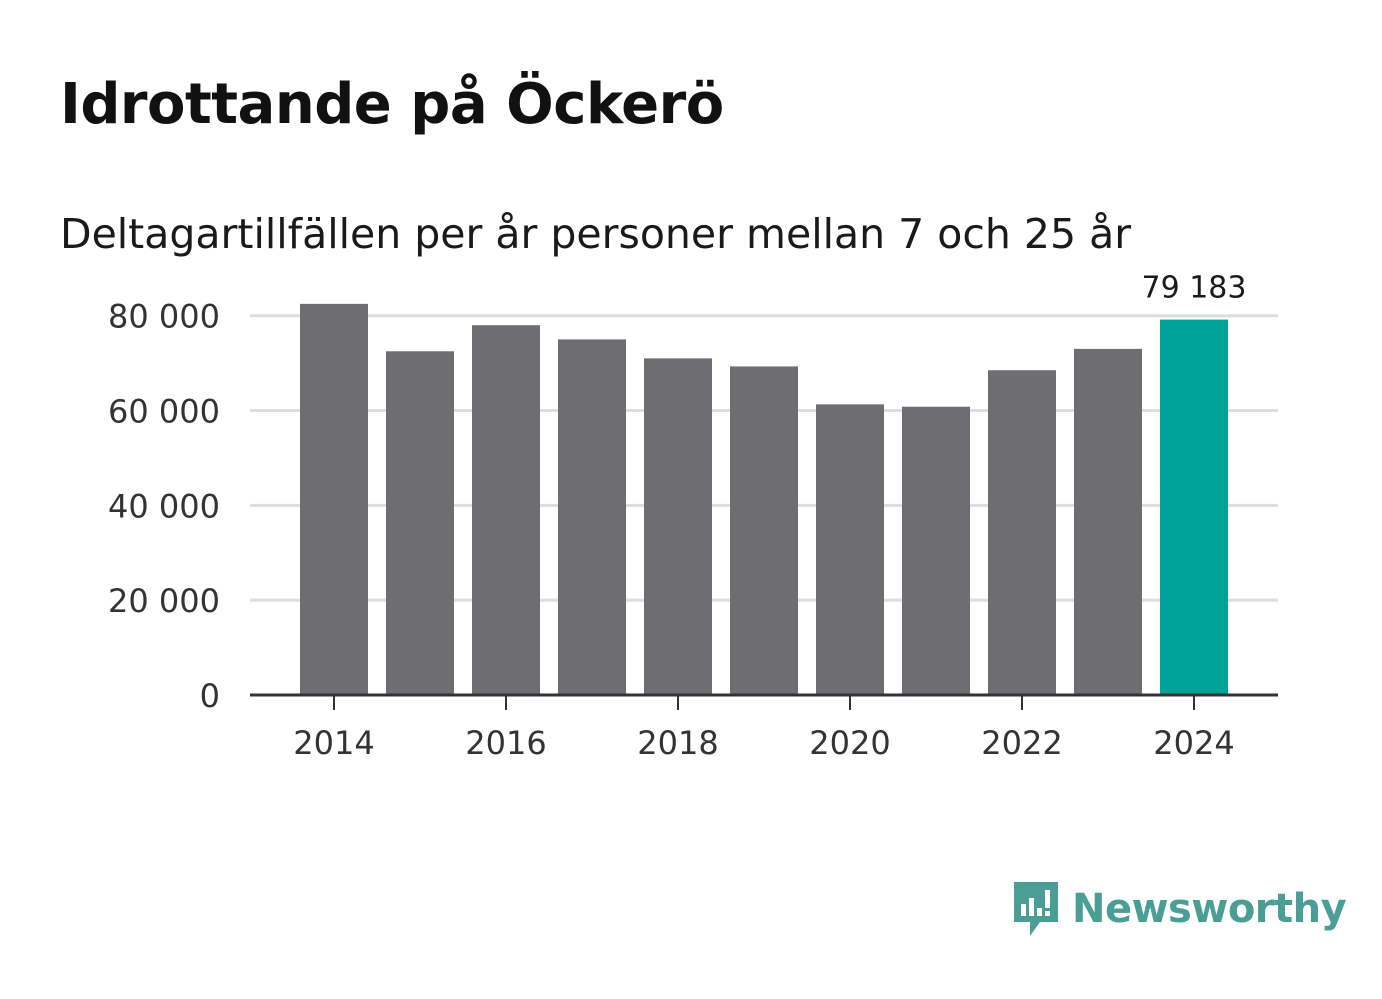 This screenshot has width=1382, height=999. What do you see at coordinates (505, 743) in the screenshot?
I see `x-tick-label: 2016` at bounding box center [505, 743].